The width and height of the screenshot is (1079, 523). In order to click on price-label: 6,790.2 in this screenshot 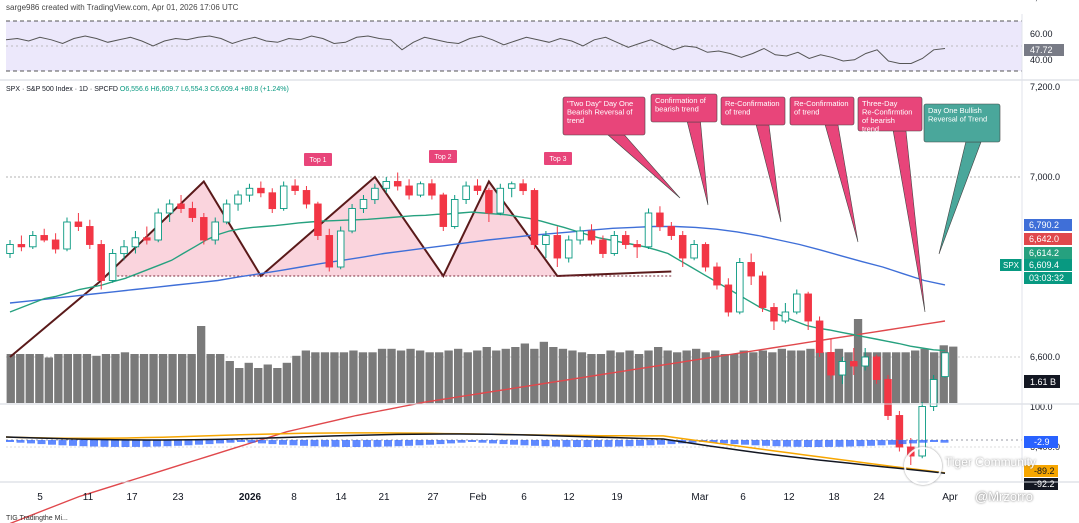, I will do `click(1044, 225)`.